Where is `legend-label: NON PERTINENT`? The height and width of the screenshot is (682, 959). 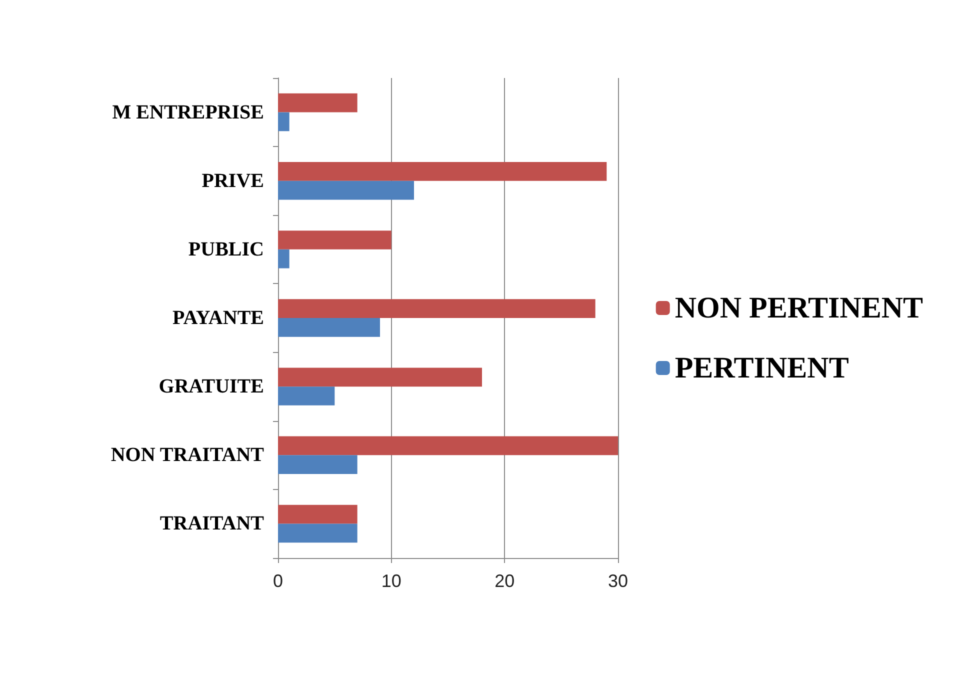
legend-label: NON PERTINENT is located at coordinates (799, 308).